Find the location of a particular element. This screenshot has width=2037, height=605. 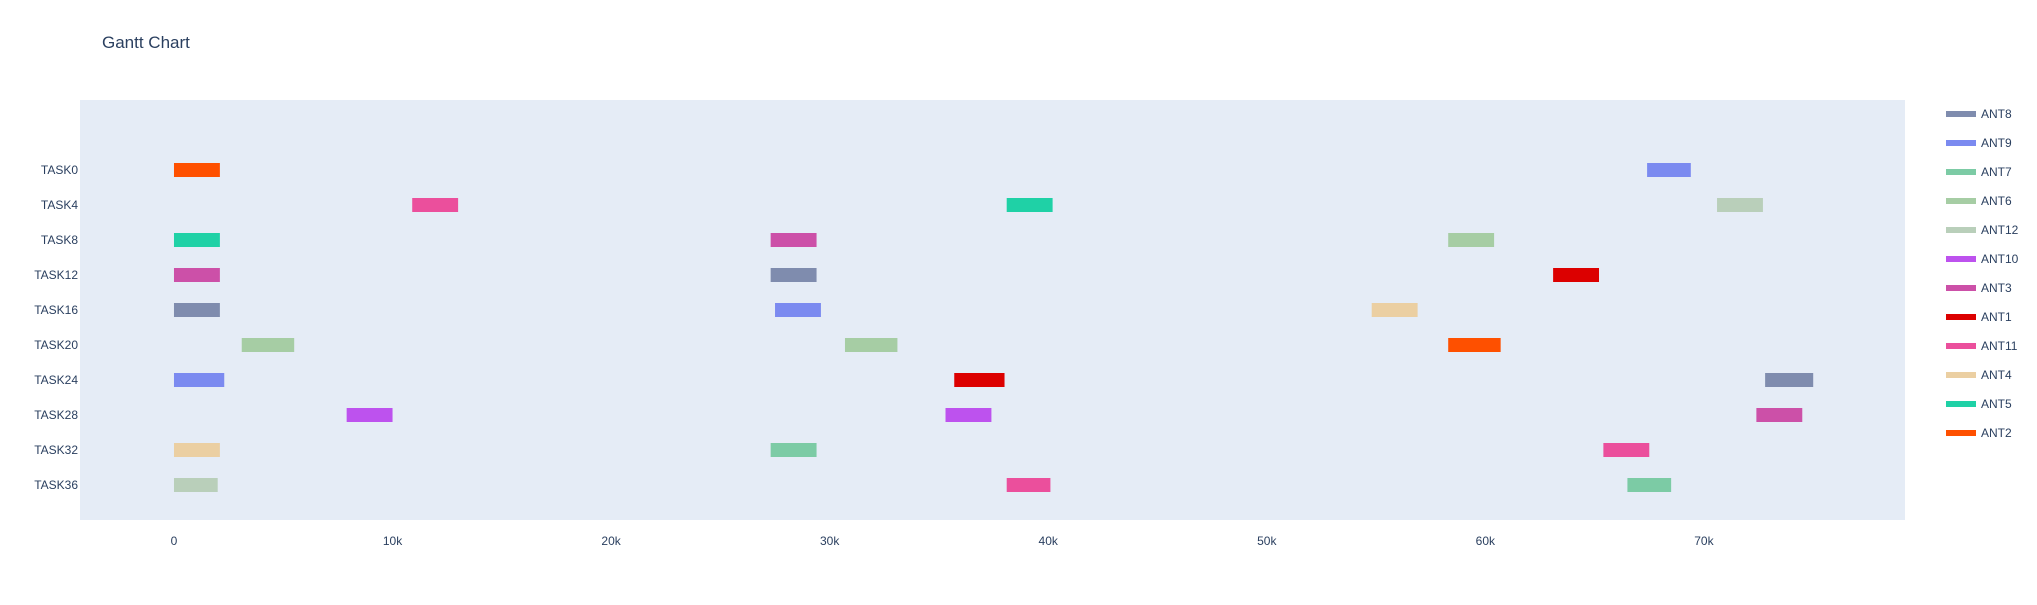

bar-ant1-task12 is located at coordinates (1576, 275).